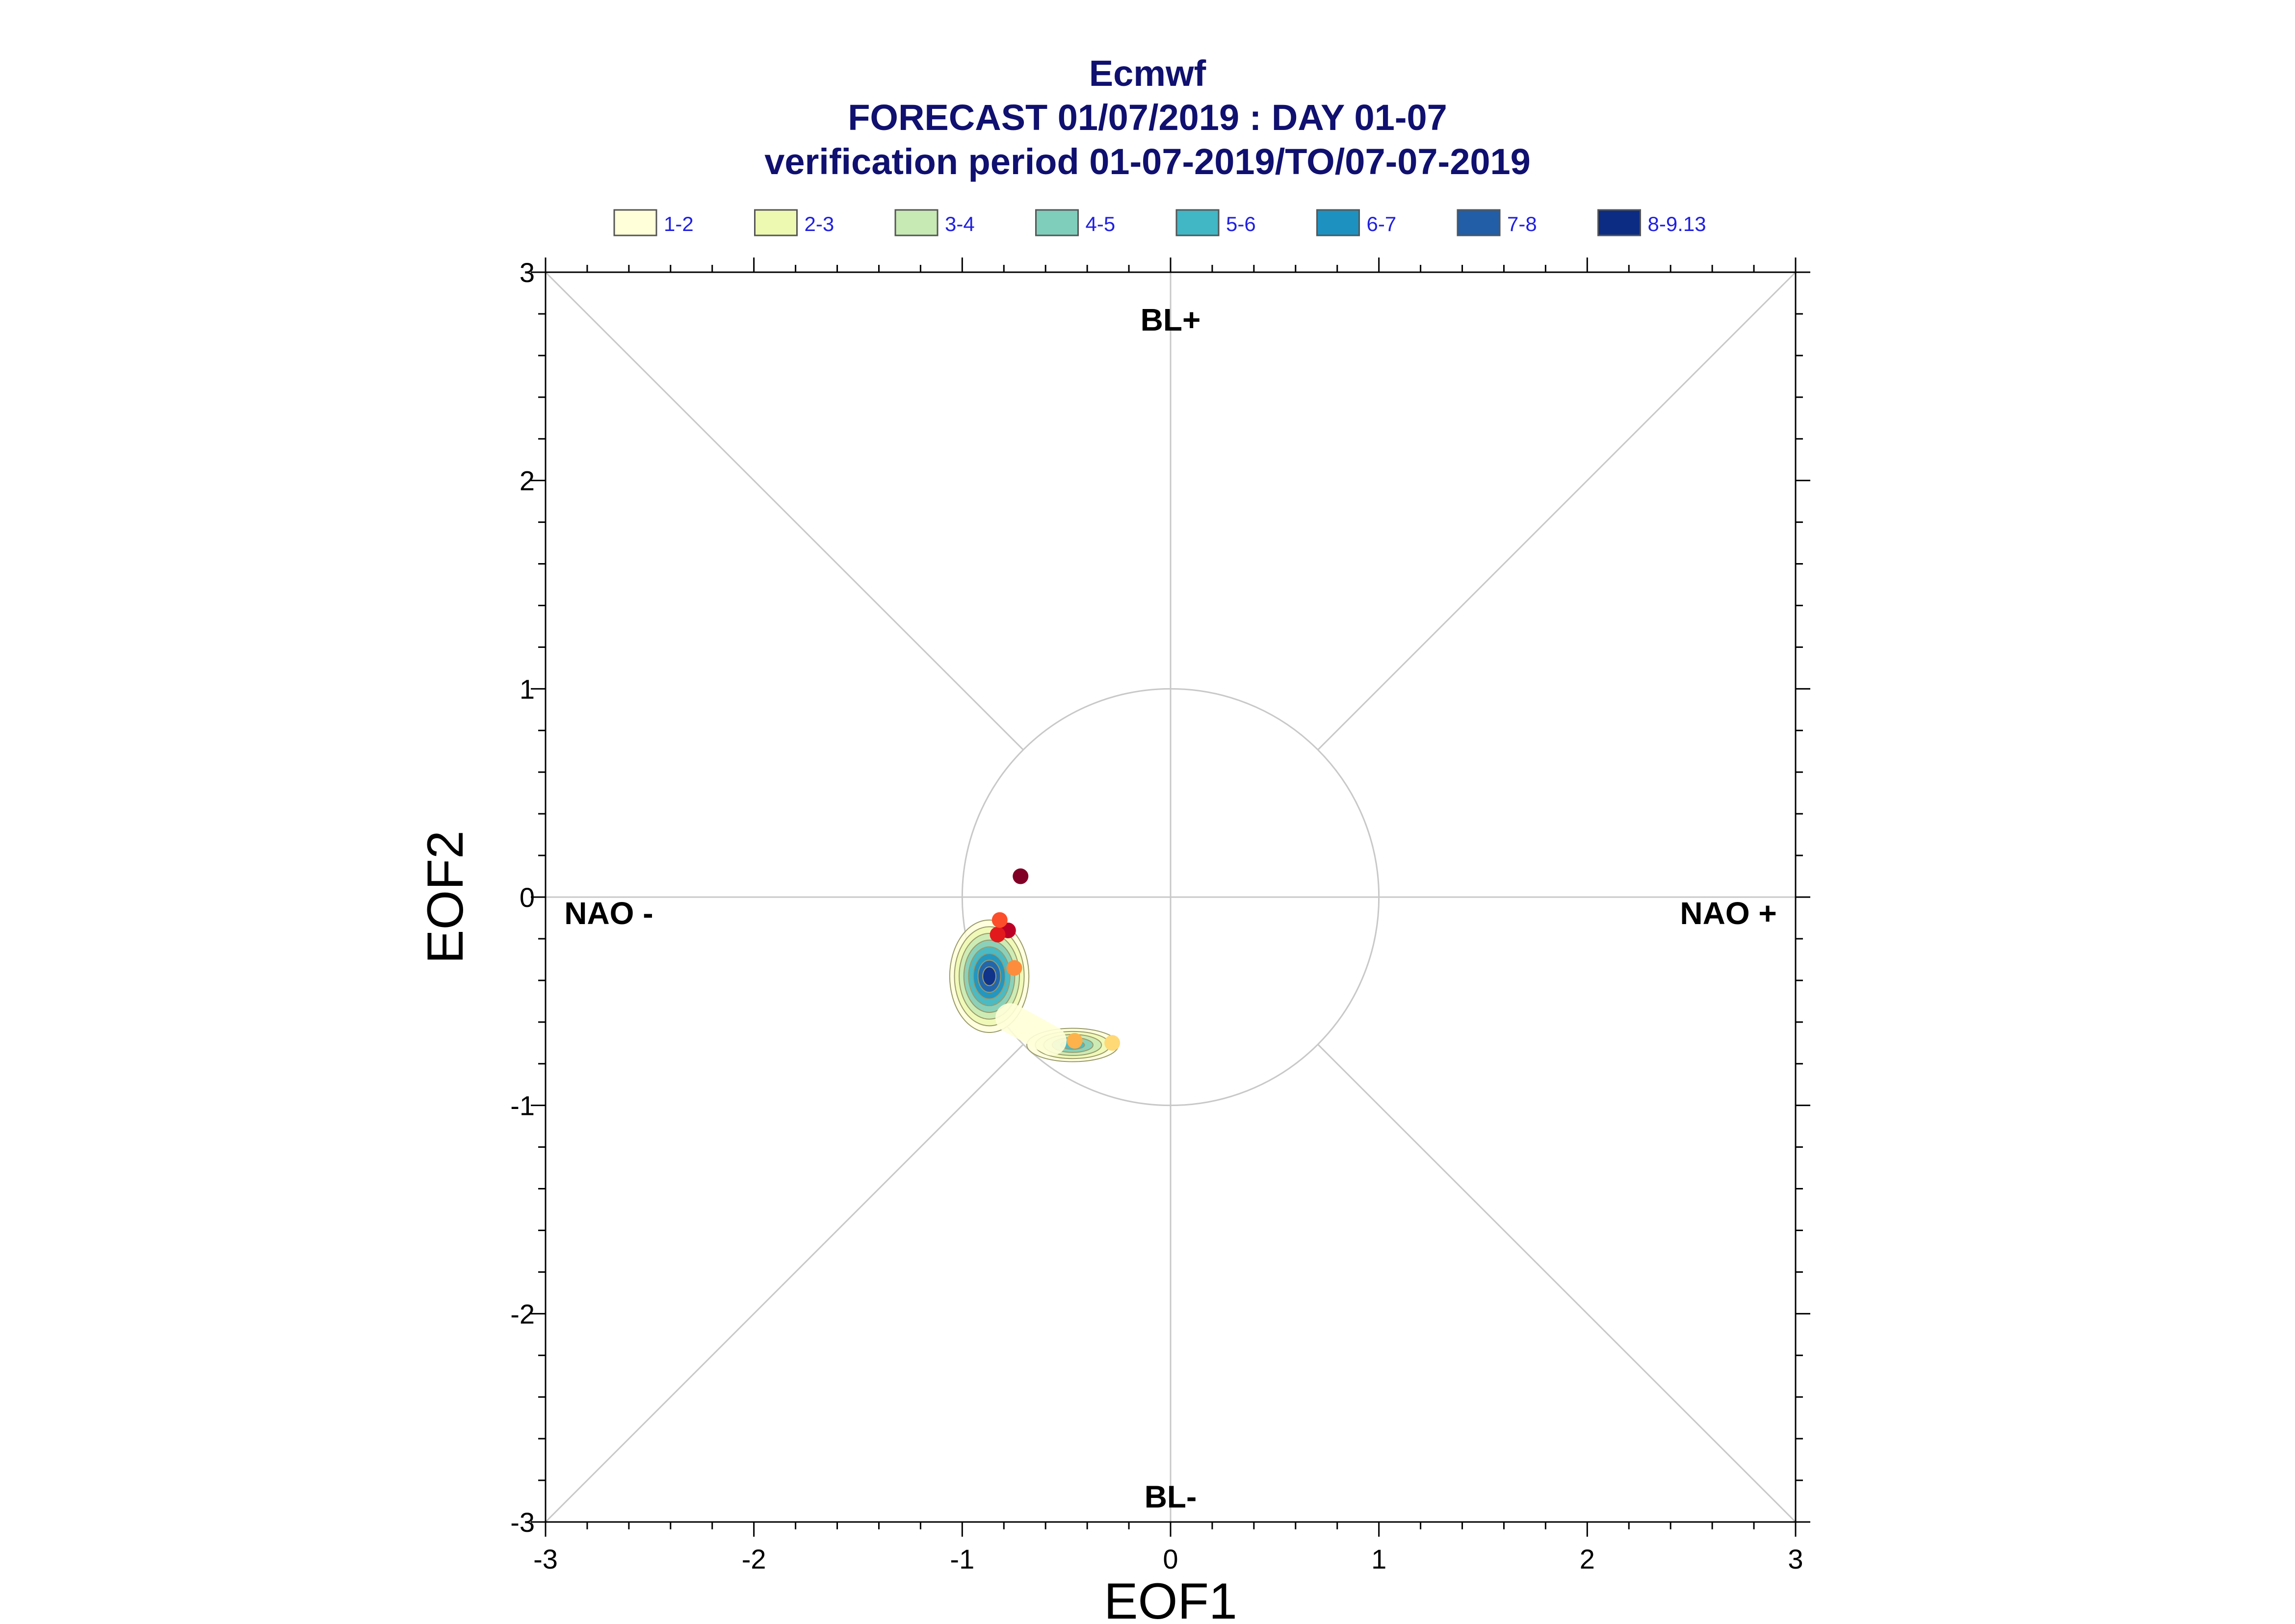 Image resolution: width=2295 pixels, height=1624 pixels. What do you see at coordinates (1055, 959) in the screenshot?
I see `forecast-points` at bounding box center [1055, 959].